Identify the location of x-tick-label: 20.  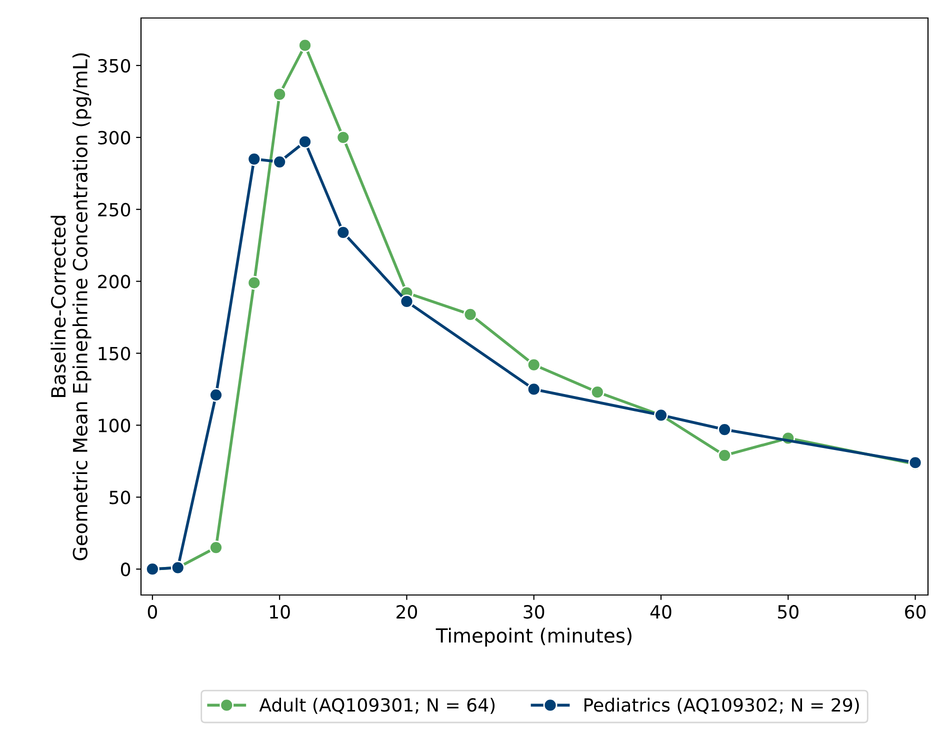
(407, 612).